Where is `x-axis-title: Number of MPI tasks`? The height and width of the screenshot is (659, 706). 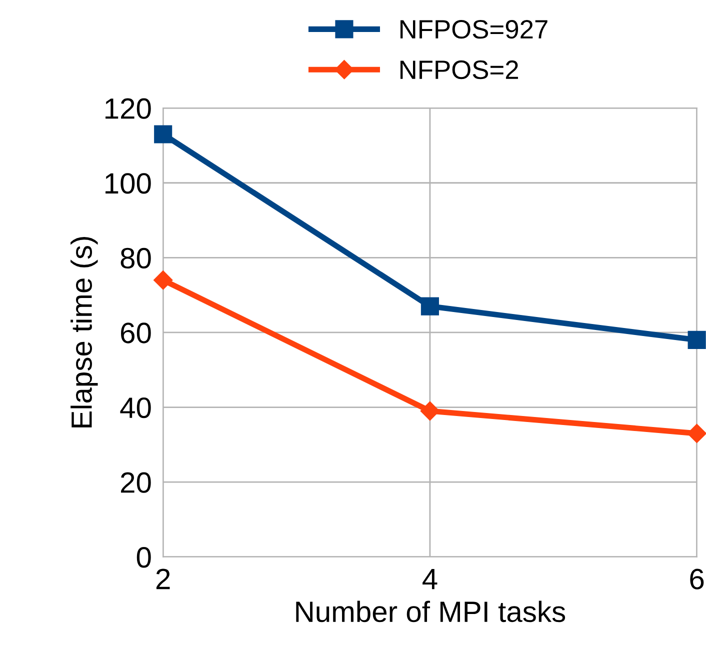 x-axis-title: Number of MPI tasks is located at coordinates (431, 611).